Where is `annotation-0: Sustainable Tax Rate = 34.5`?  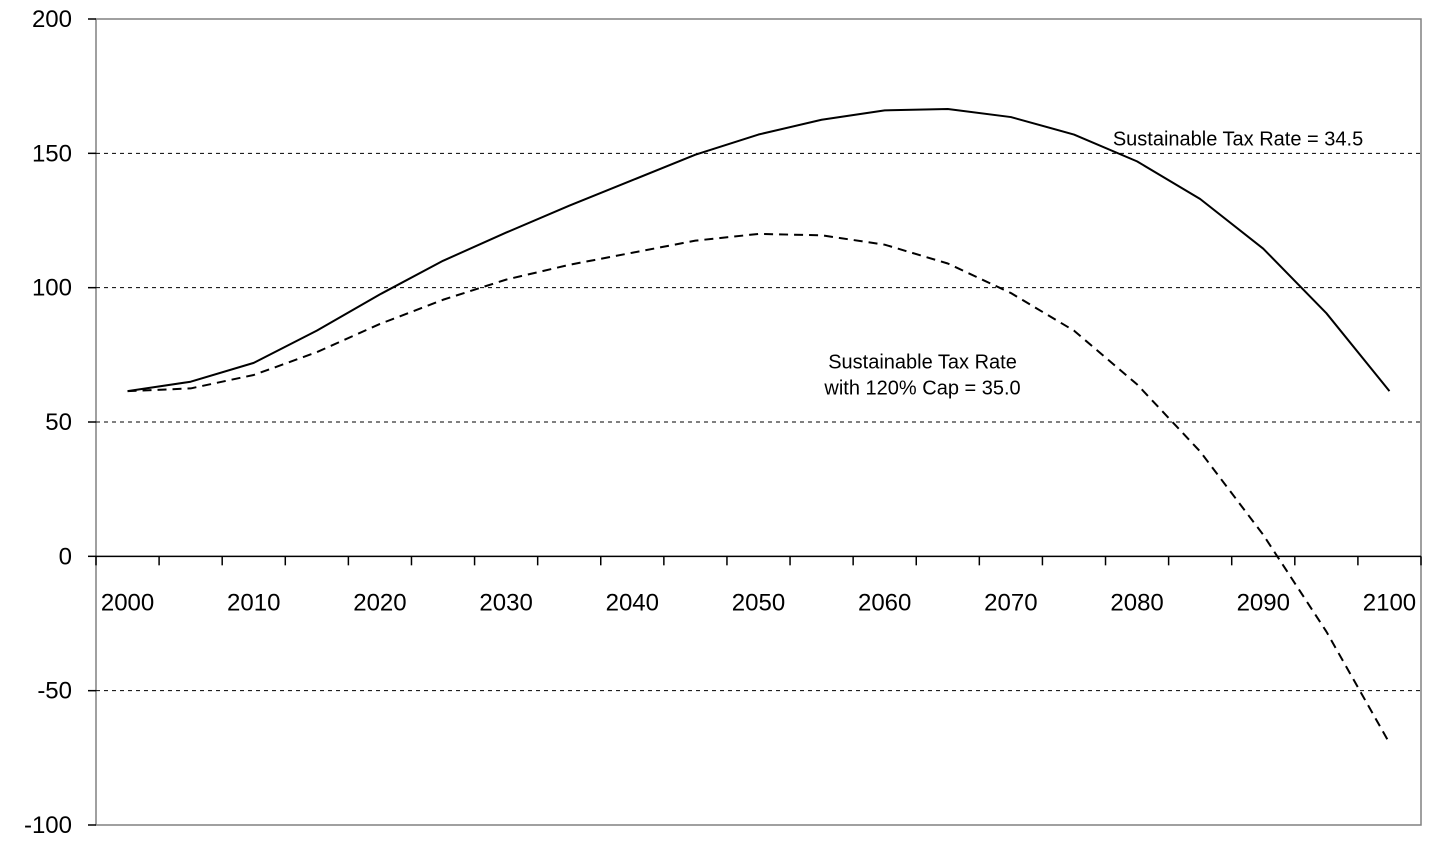 annotation-0: Sustainable Tax Rate = 34.5 is located at coordinates (1238, 139).